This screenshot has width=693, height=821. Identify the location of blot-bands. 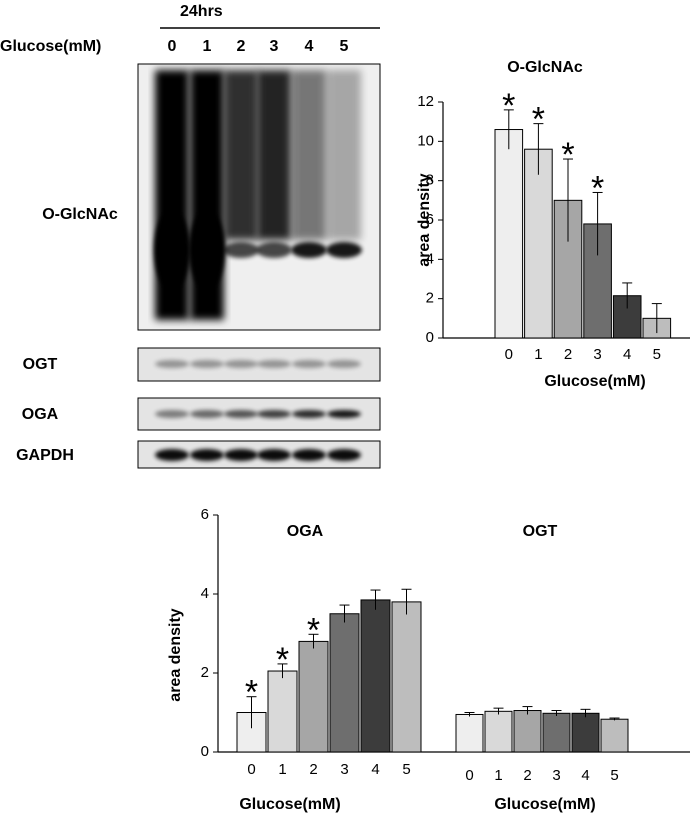
(258, 410).